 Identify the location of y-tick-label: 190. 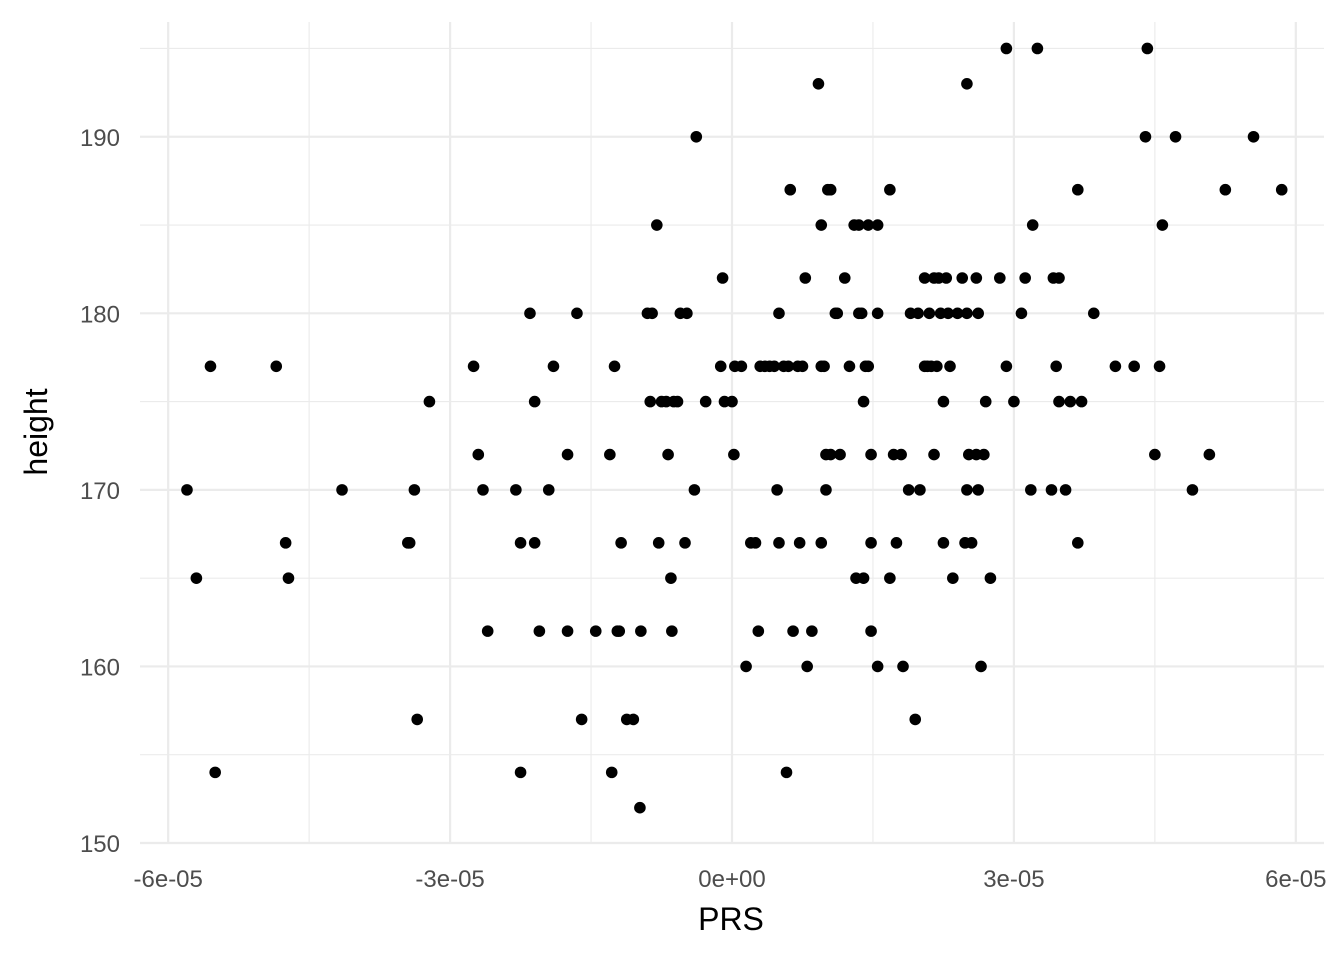
(100, 138).